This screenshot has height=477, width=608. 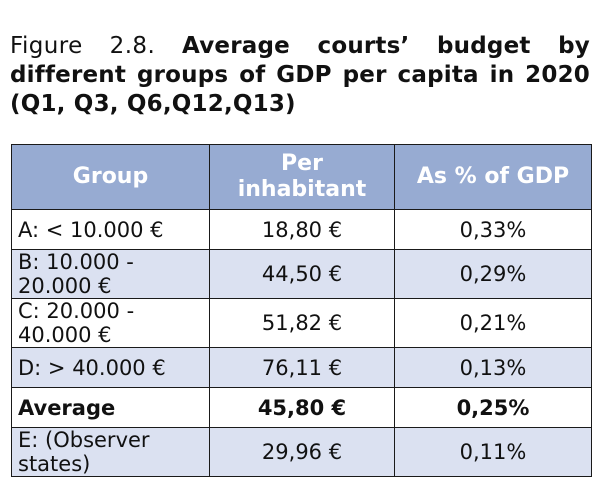 I want to click on table-row: A: < 10.000 € 18,80 € 0,33%, so click(x=301, y=229).